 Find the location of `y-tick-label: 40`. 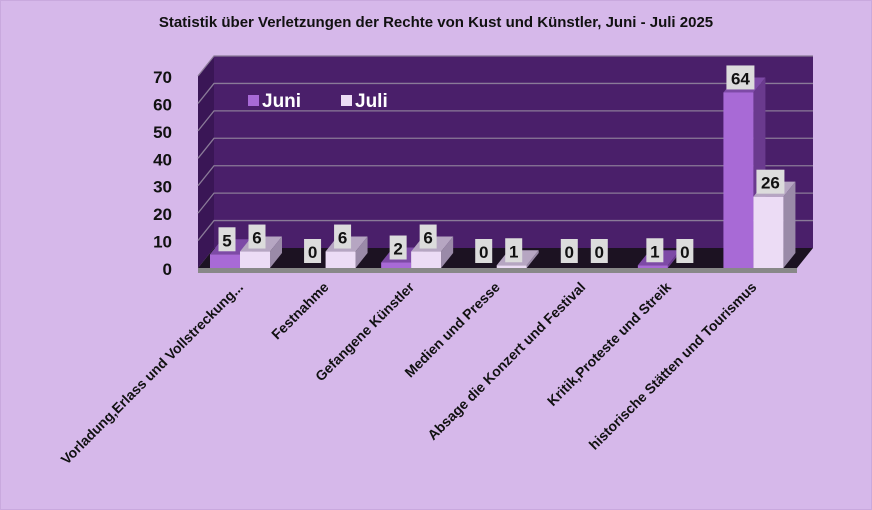

y-tick-label: 40 is located at coordinates (162, 159).